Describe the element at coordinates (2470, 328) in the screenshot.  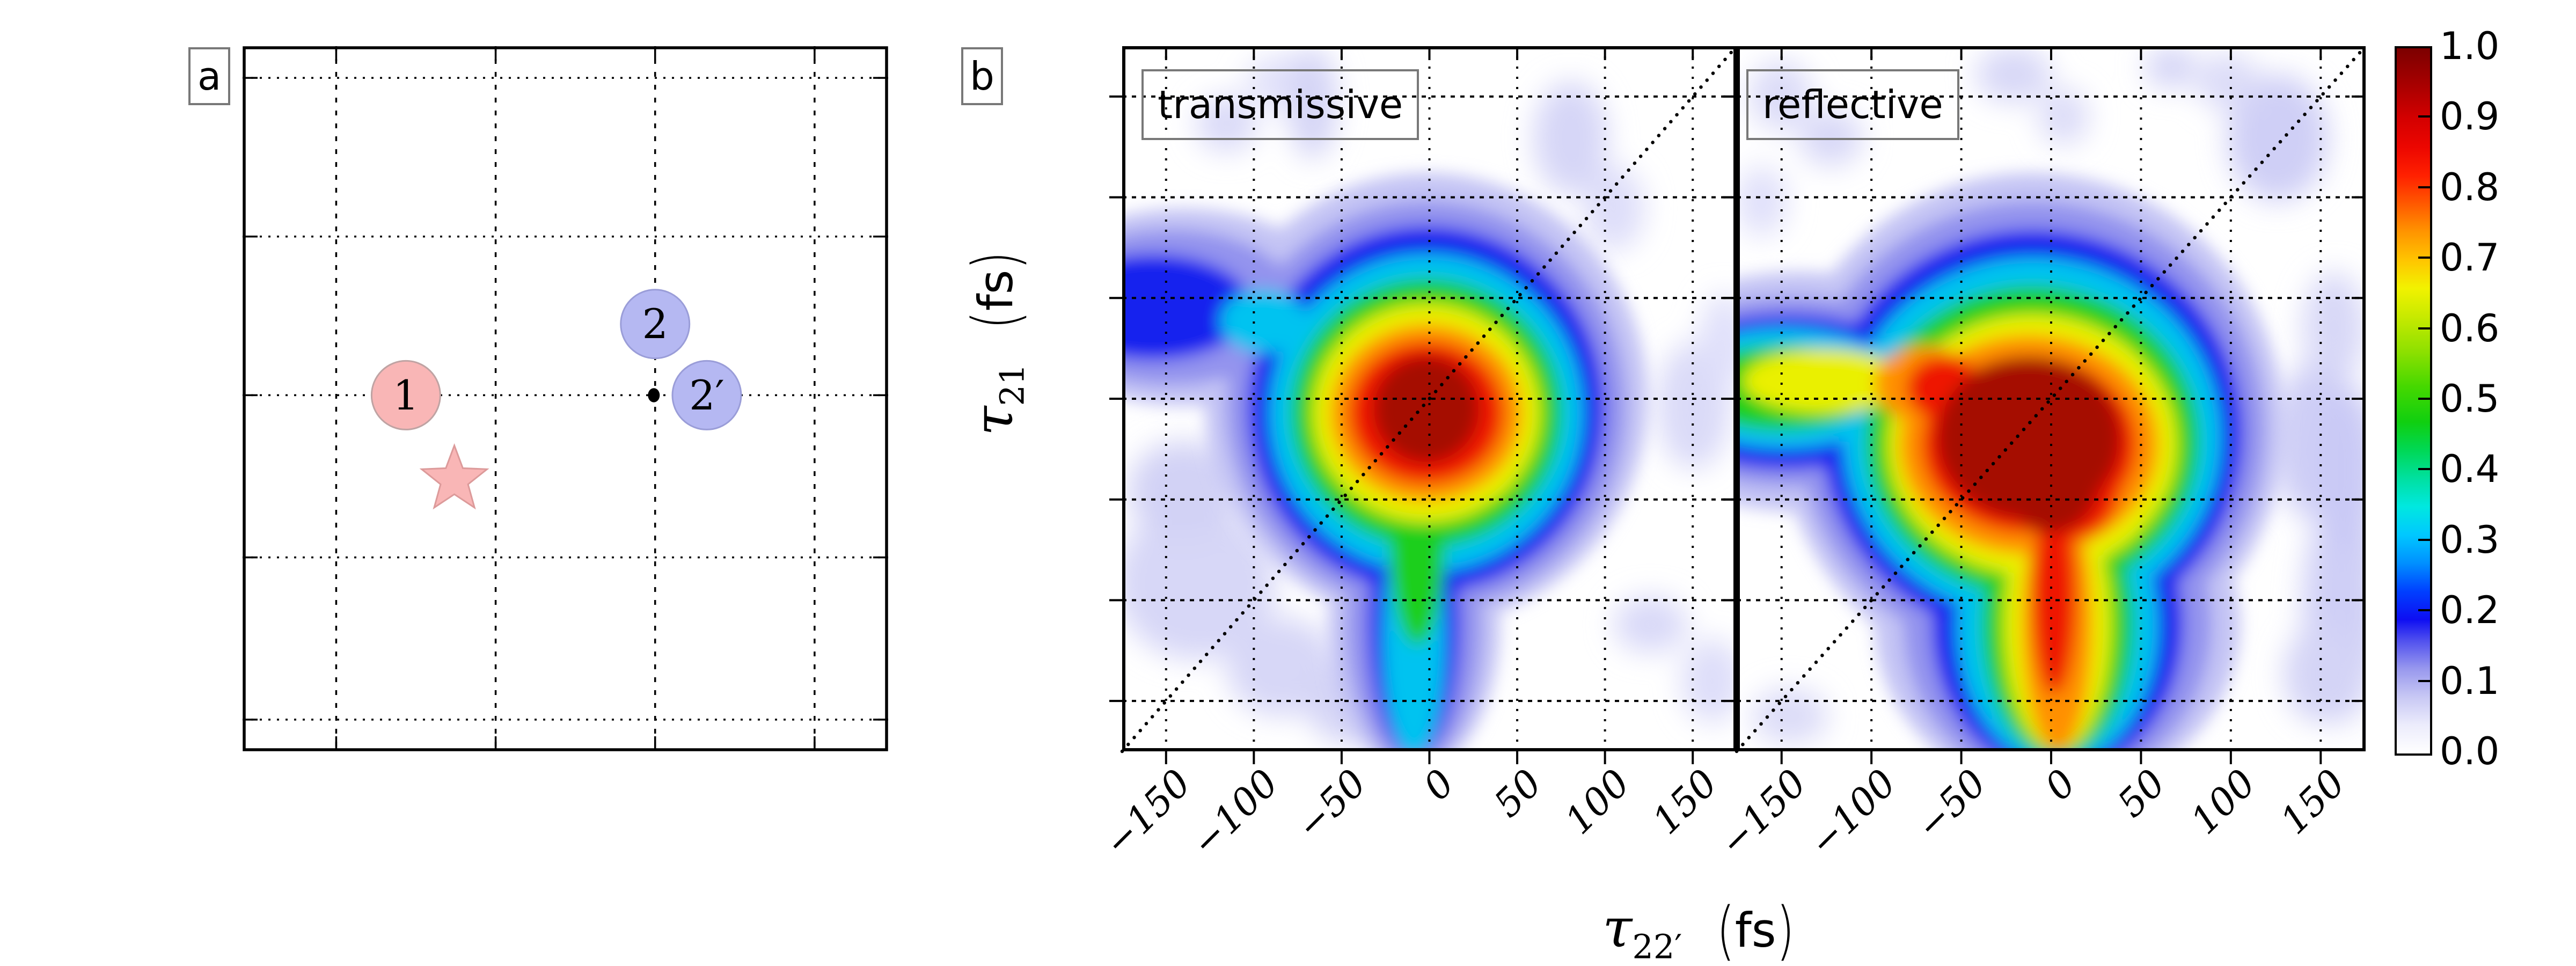
I see `colorbar-tick-label: 0.6` at that location.